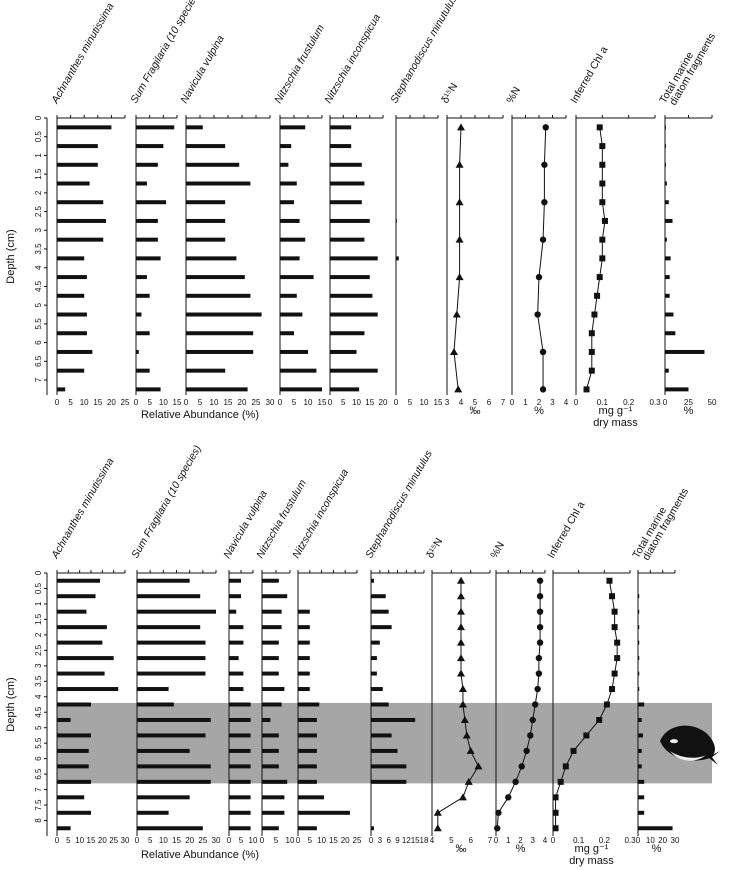 The image size is (738, 870). What do you see at coordinates (38, 696) in the screenshot?
I see `y-tick-label: 4` at bounding box center [38, 696].